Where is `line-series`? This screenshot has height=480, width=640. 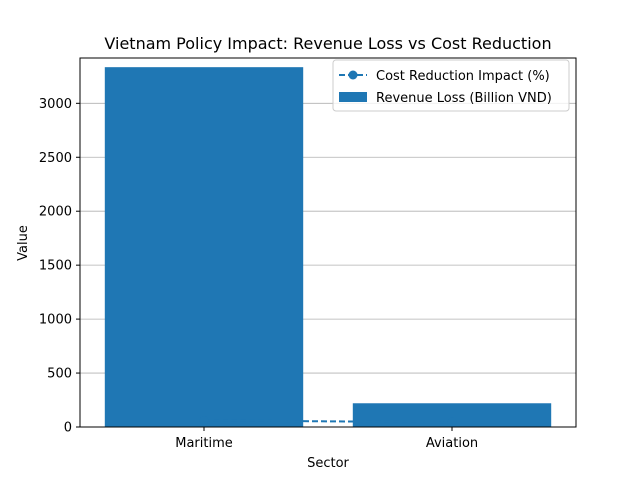
line-series is located at coordinates (328, 421).